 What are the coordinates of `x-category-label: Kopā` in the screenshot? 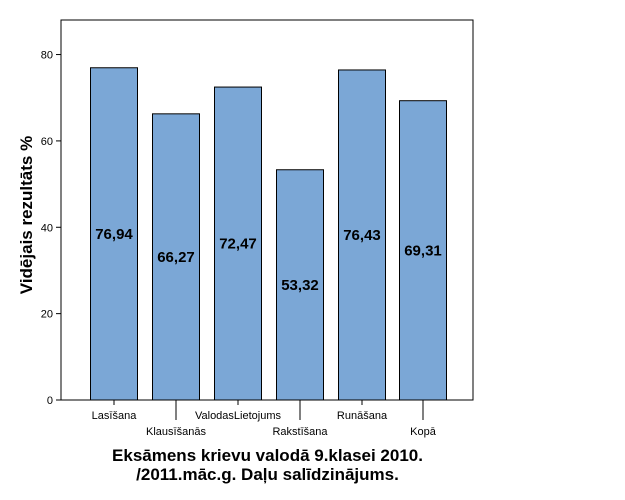 It's located at (423, 432).